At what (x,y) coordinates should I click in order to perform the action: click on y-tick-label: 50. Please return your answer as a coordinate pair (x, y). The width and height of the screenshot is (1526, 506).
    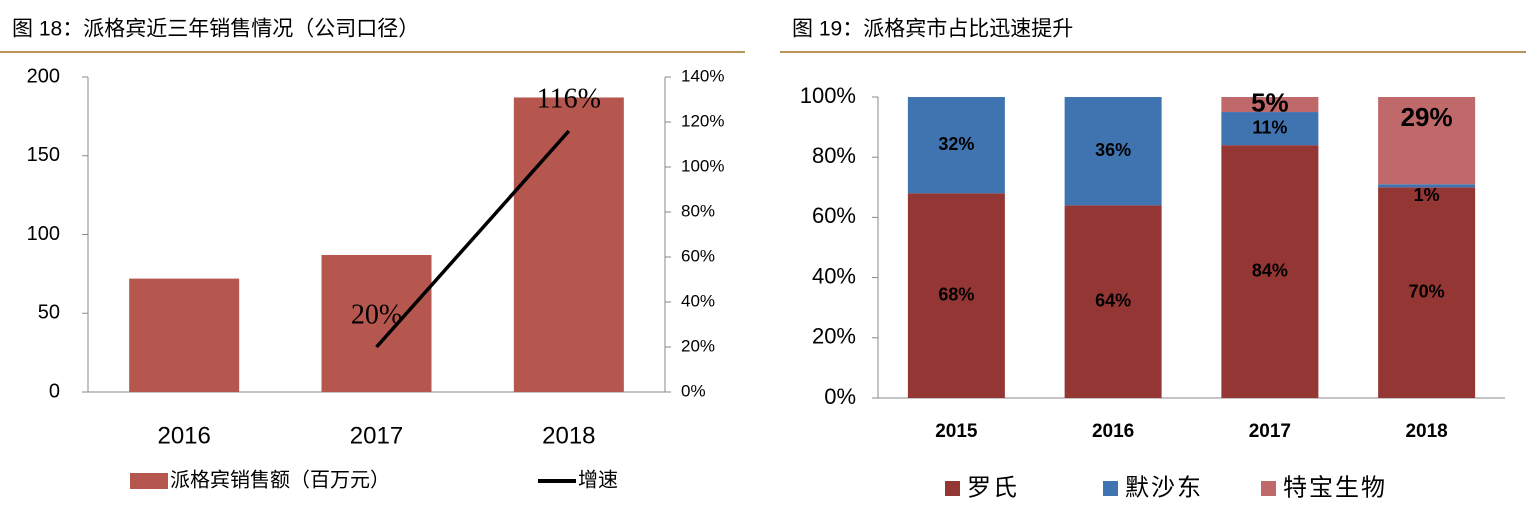
    Looking at the image, I should click on (49, 313).